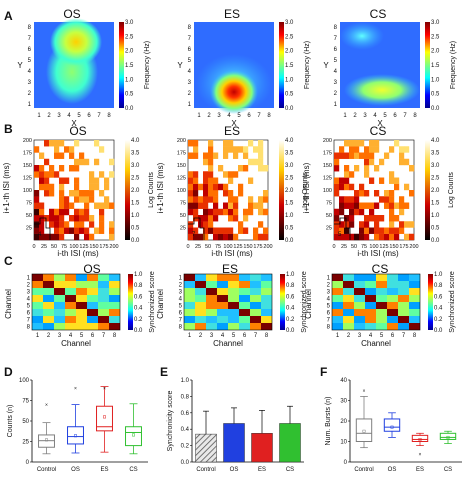 Image resolution: width=474 pixels, height=481 pixels. What do you see at coordinates (383, 247) in the screenshot?
I see `tick-label-x: 125` at bounding box center [383, 247].